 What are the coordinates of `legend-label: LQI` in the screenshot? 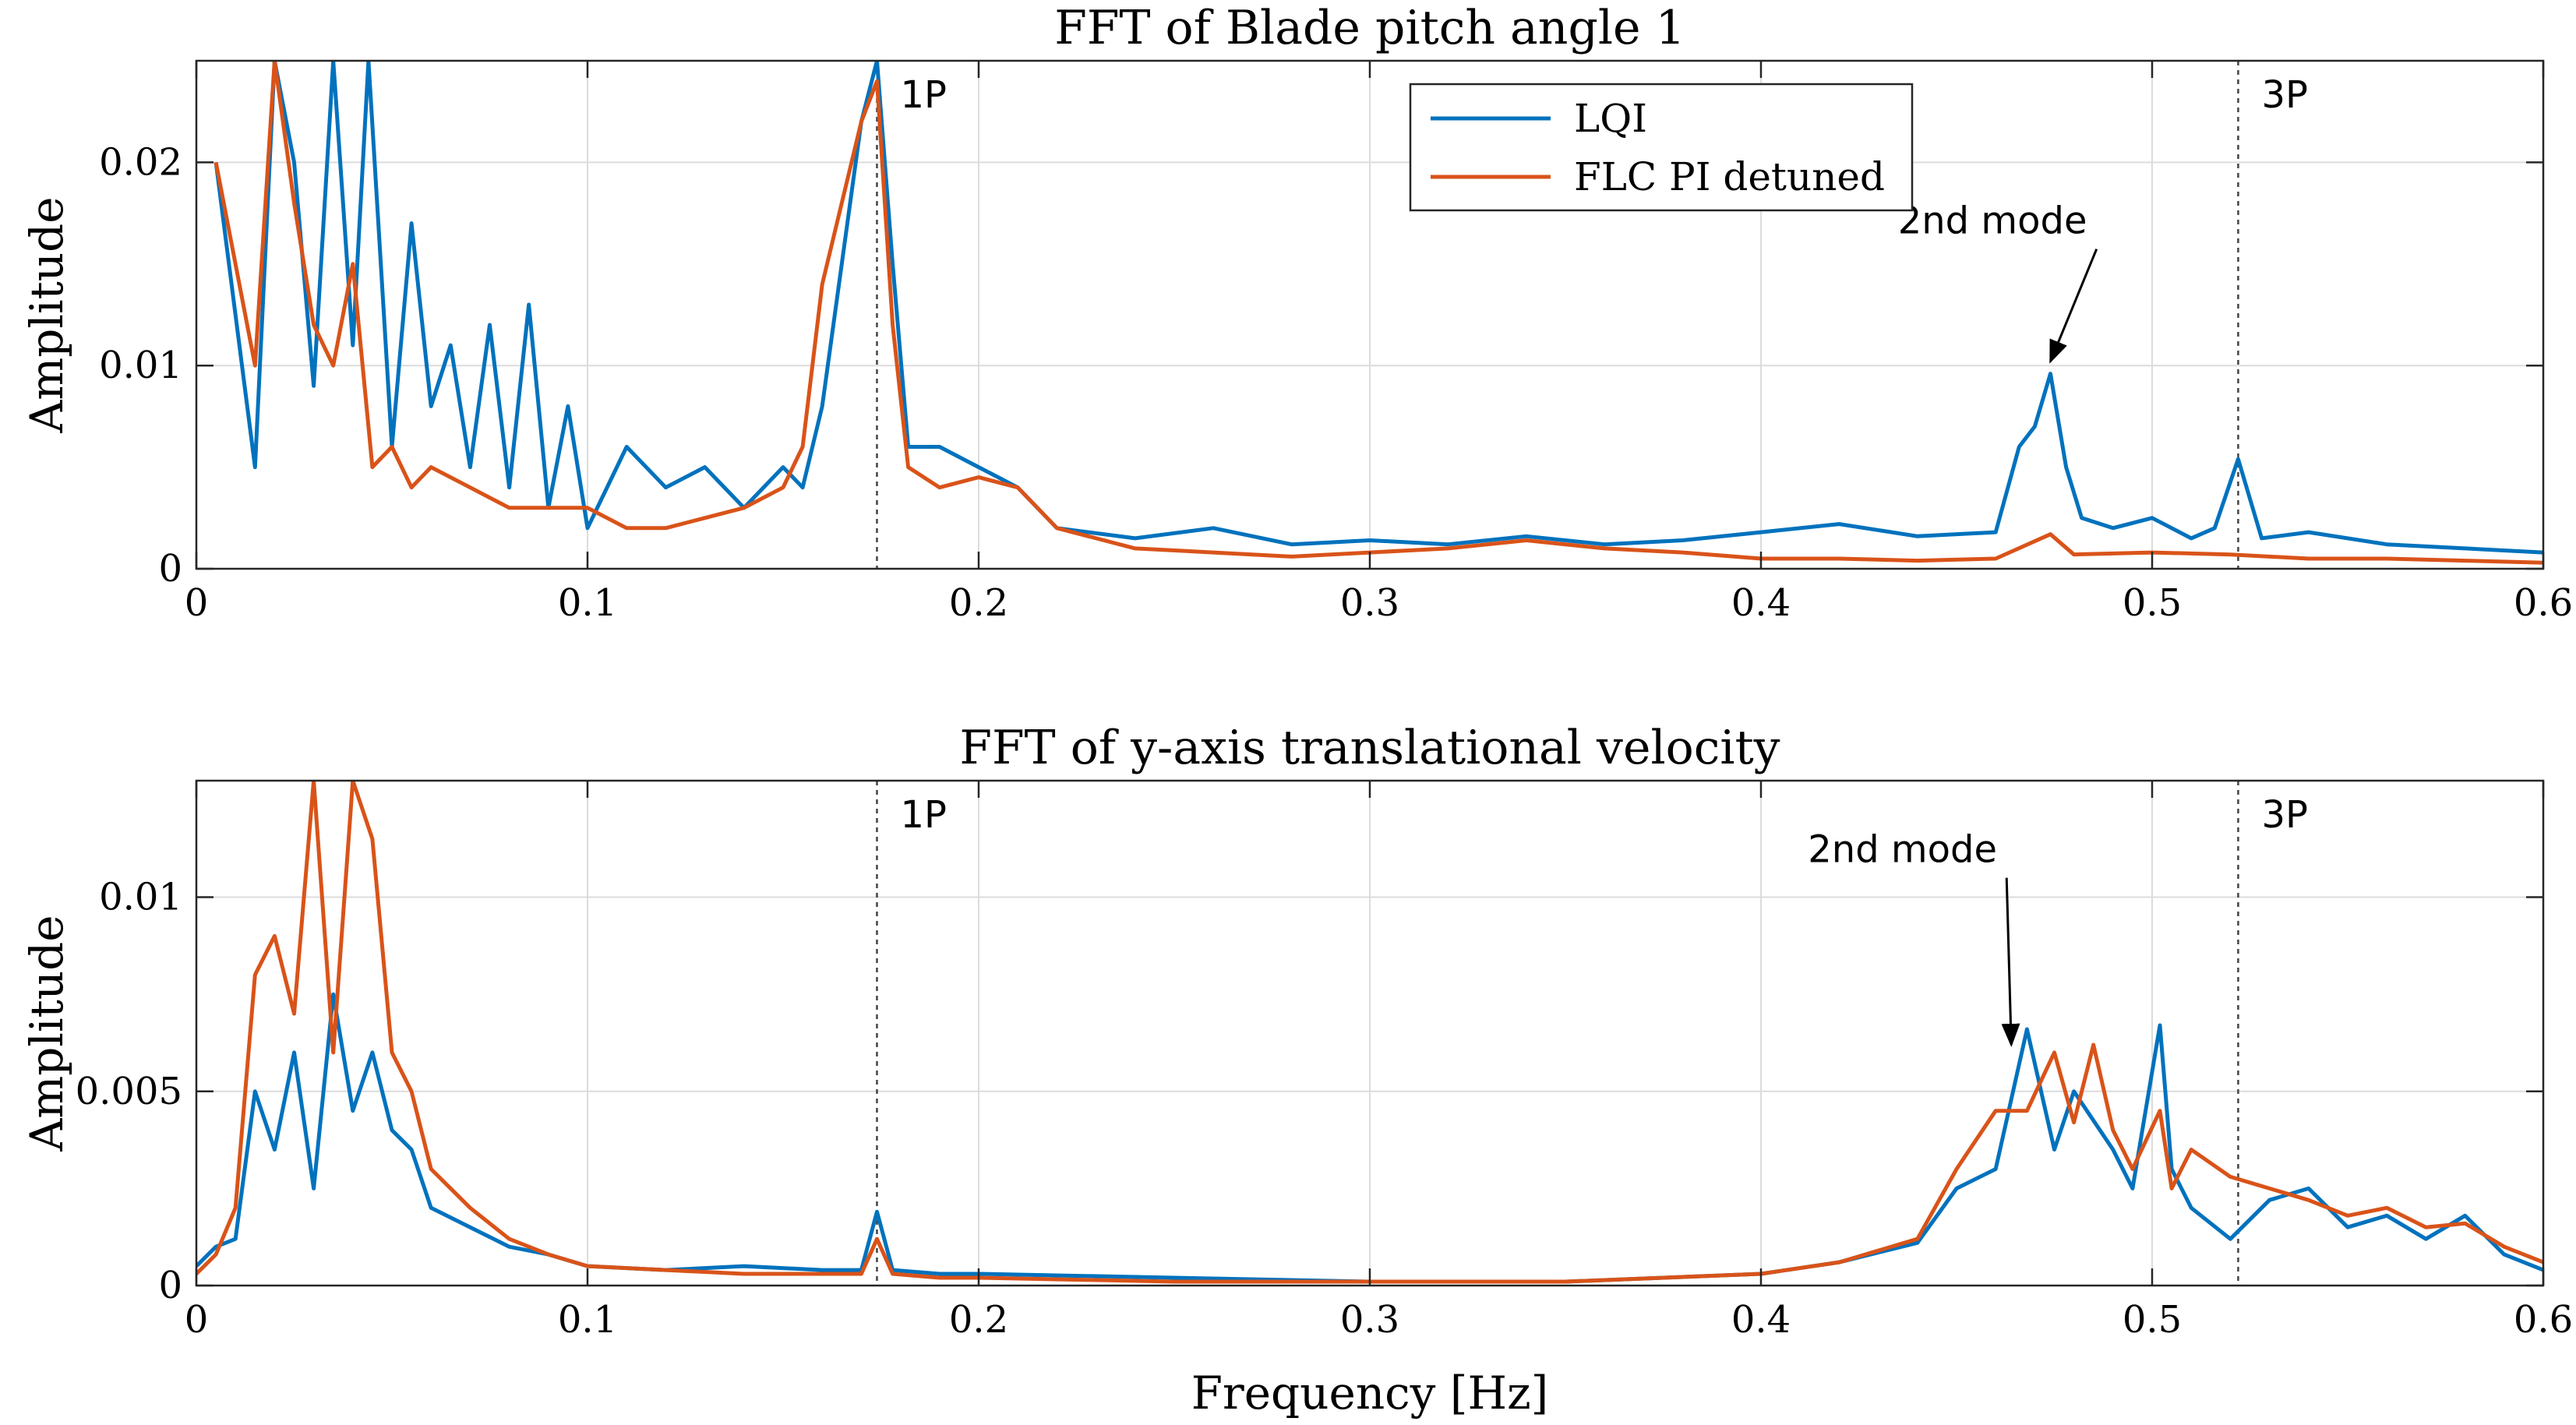 It's located at (1610, 119).